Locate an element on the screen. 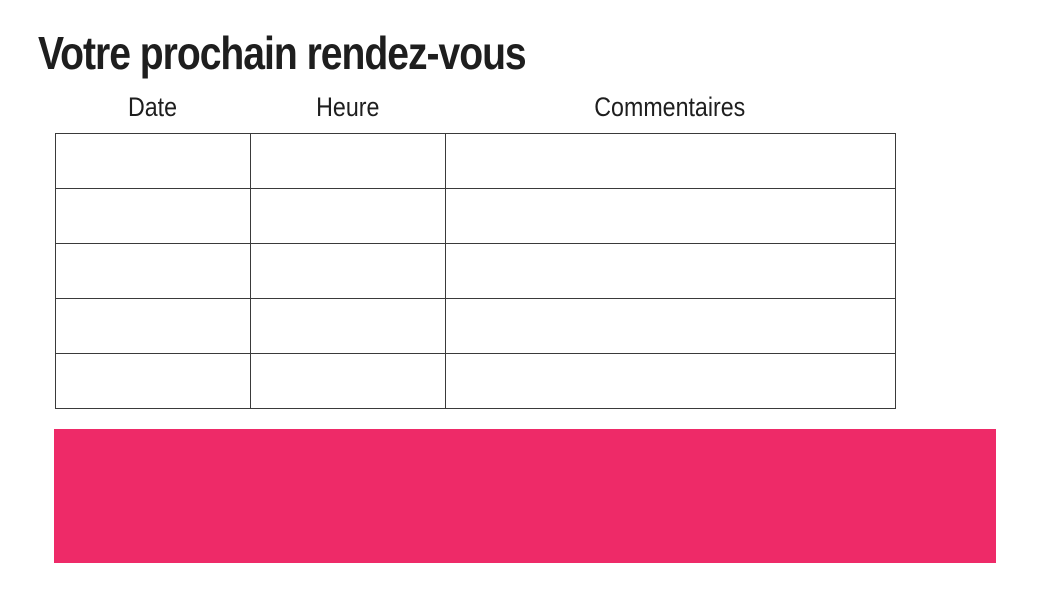 The width and height of the screenshot is (1050, 600). column-header-commentaires: Commentaires is located at coordinates (670, 107).